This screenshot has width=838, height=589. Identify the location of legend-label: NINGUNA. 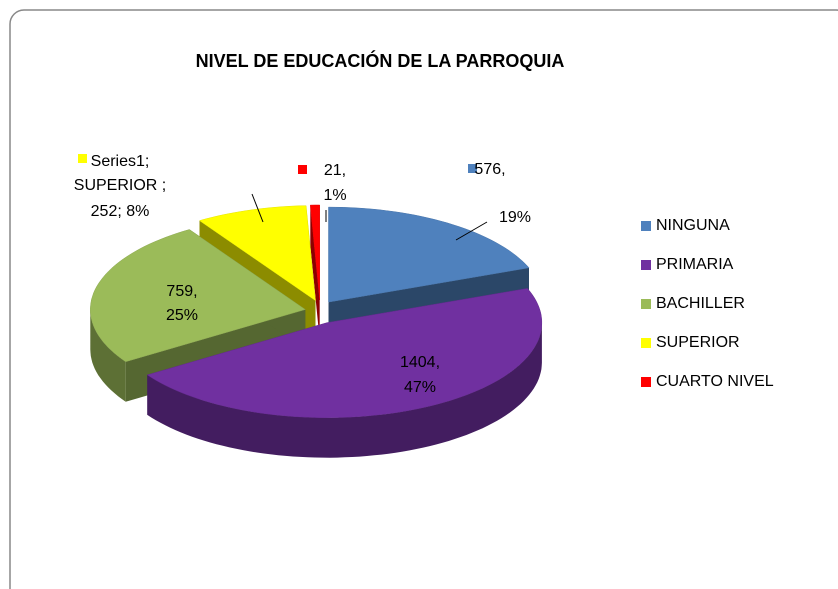
(693, 225).